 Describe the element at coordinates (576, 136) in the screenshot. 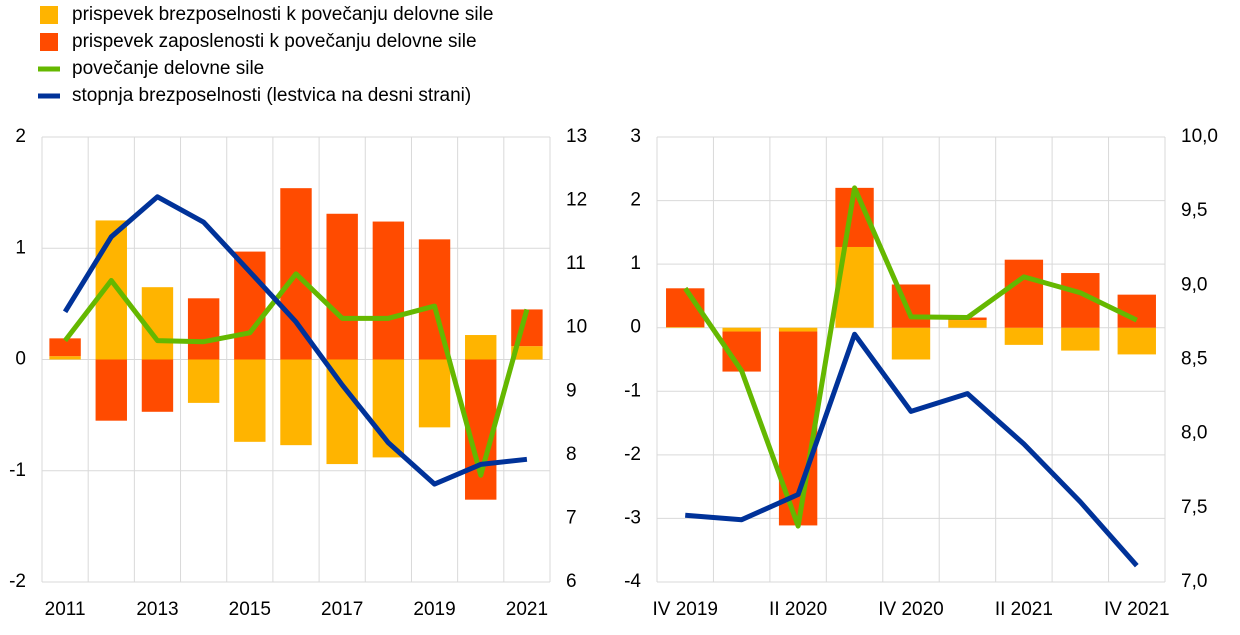

I see `y2-tick-label: 13` at that location.